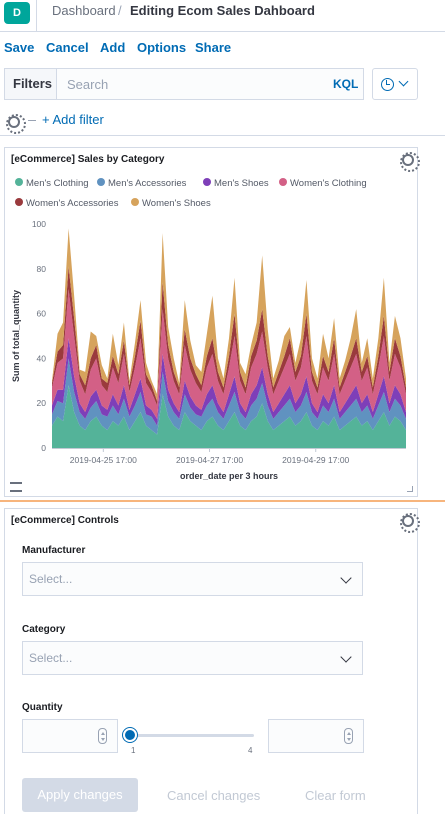  I want to click on top-nav-menu: Save Cancel Add Options Share, so click(222, 48).